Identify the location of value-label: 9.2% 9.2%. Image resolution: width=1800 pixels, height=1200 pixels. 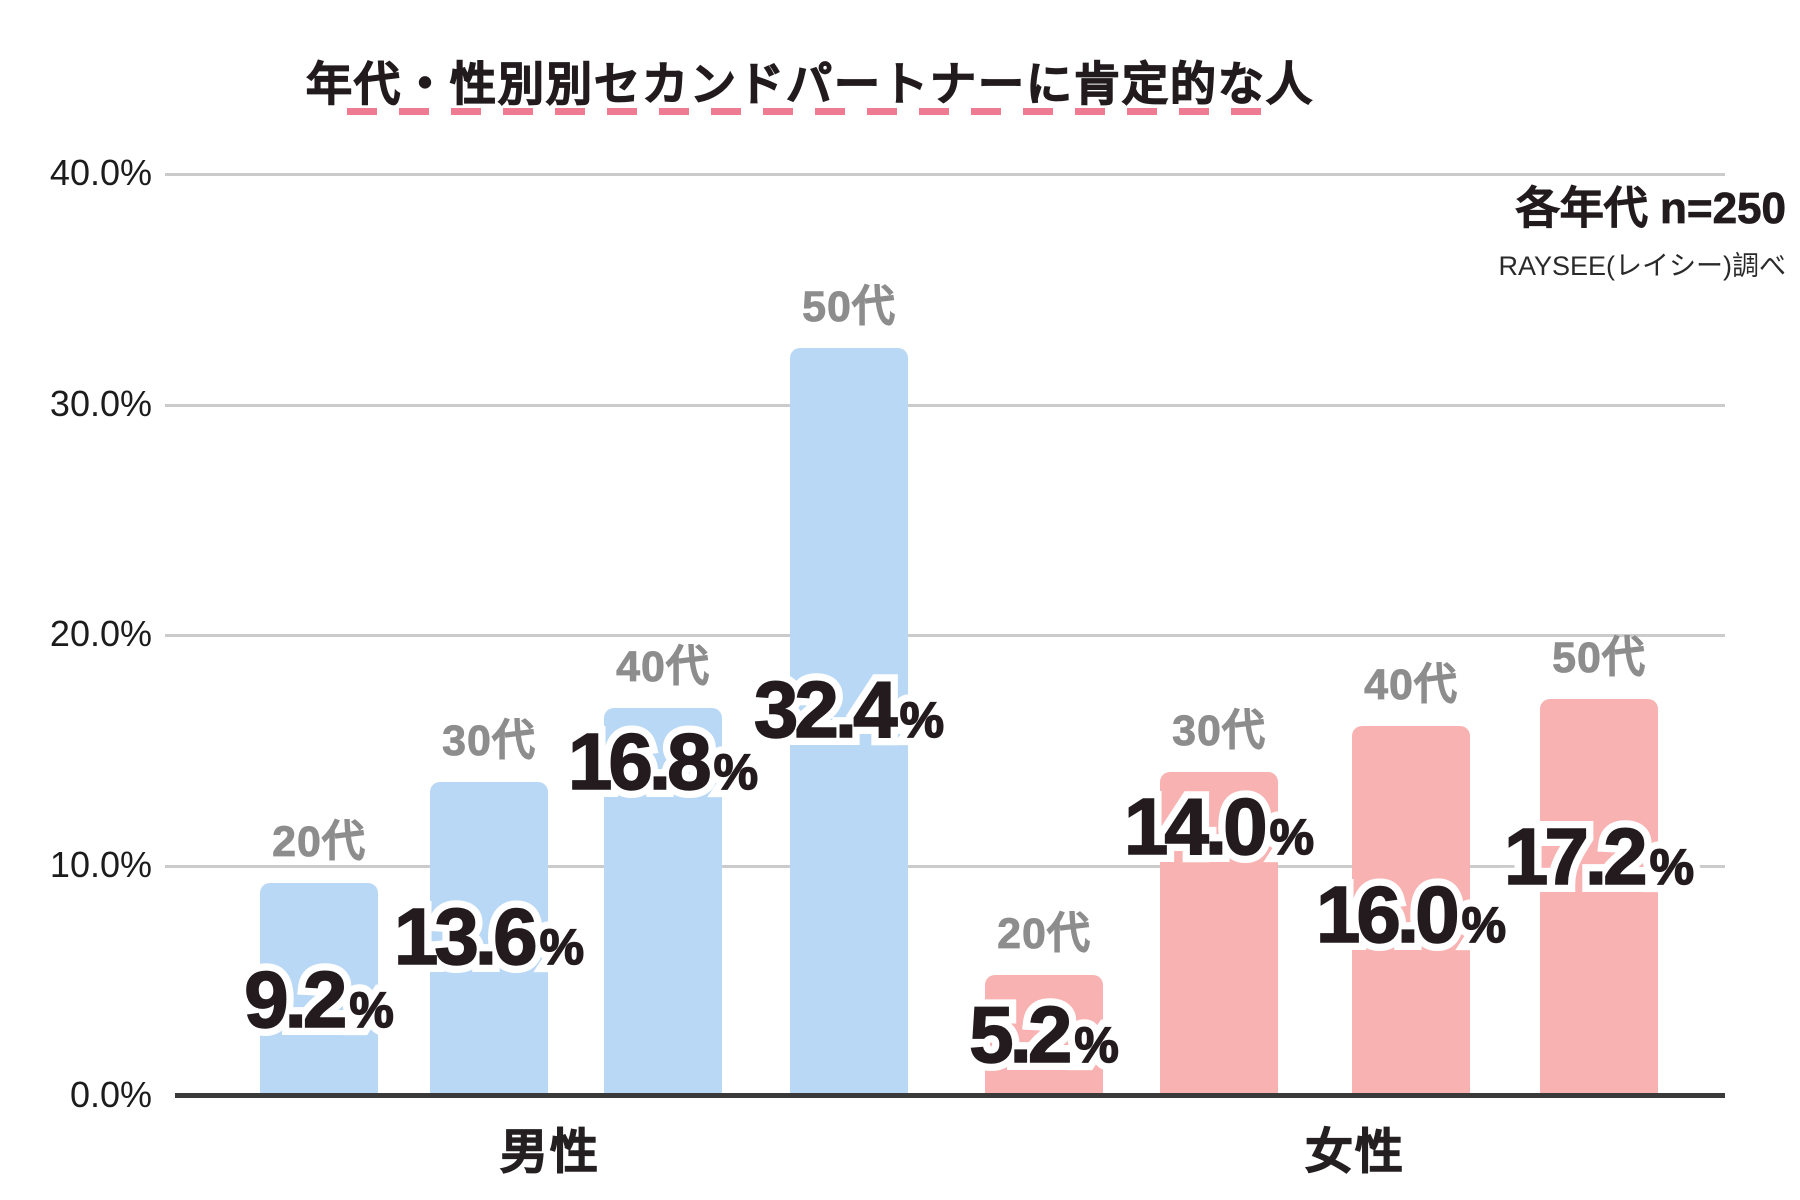
(319, 1000).